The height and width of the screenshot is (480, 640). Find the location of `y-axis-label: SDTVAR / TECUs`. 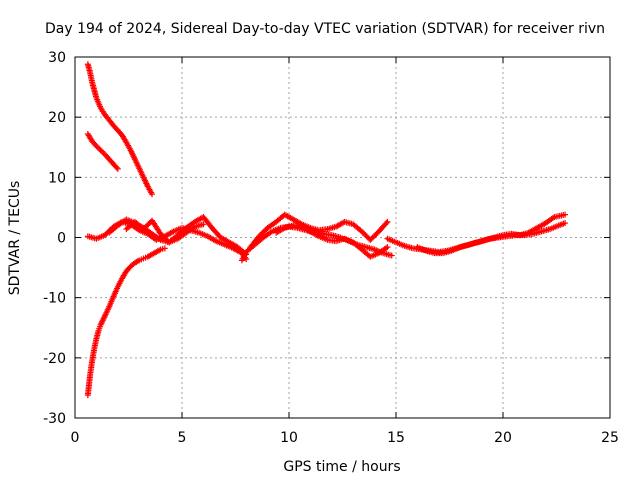

y-axis-label: SDTVAR / TECUs is located at coordinates (15, 238).